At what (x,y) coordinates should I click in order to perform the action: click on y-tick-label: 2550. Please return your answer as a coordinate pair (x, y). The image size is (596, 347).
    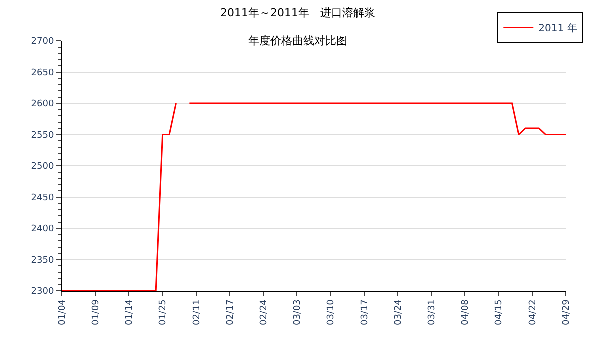
    Looking at the image, I should click on (42, 135).